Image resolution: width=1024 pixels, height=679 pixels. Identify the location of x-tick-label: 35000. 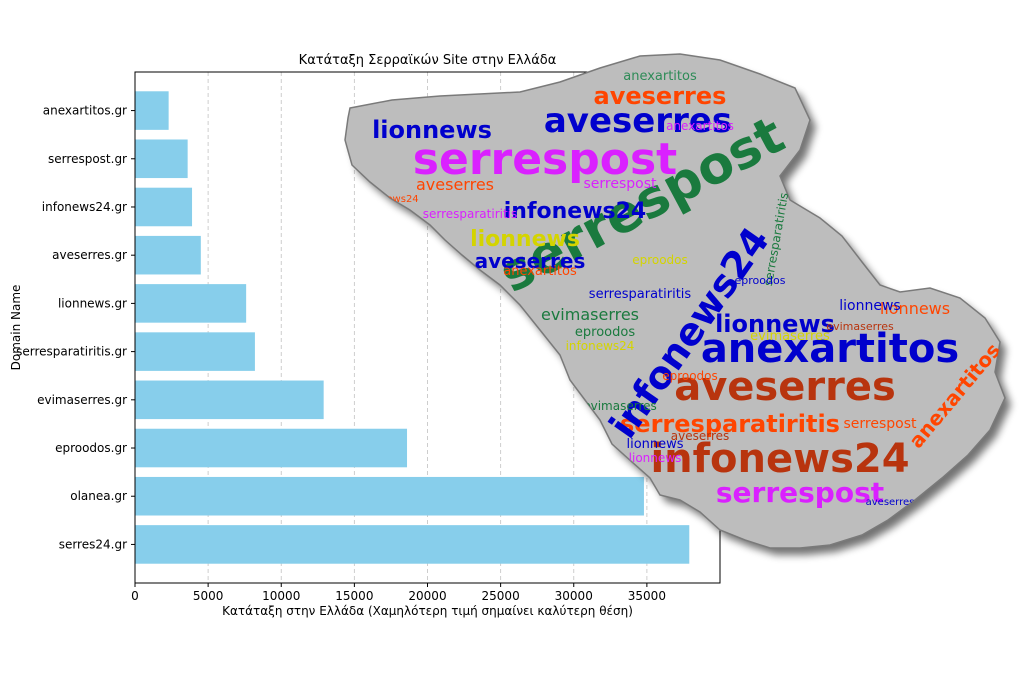
(647, 596).